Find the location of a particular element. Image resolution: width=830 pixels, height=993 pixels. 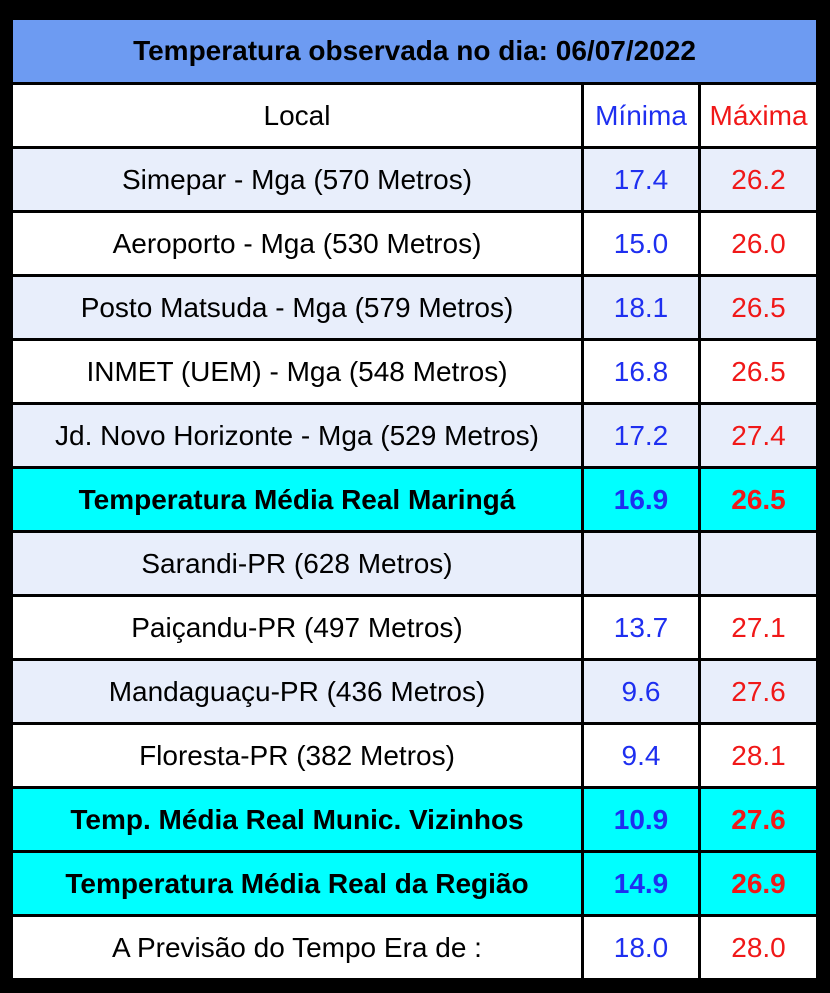

cell-local: Mandaguaçu-PR (436 Metros) is located at coordinates (297, 691).